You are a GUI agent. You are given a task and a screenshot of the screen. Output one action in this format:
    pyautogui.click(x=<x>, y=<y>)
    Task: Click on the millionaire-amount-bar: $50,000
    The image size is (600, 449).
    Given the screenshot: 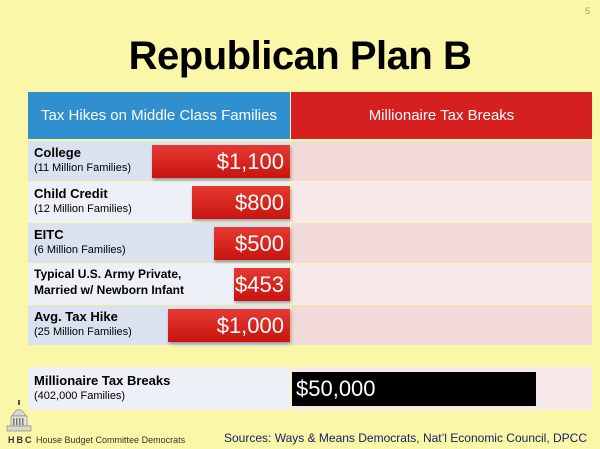 What is the action you would take?
    pyautogui.click(x=414, y=389)
    